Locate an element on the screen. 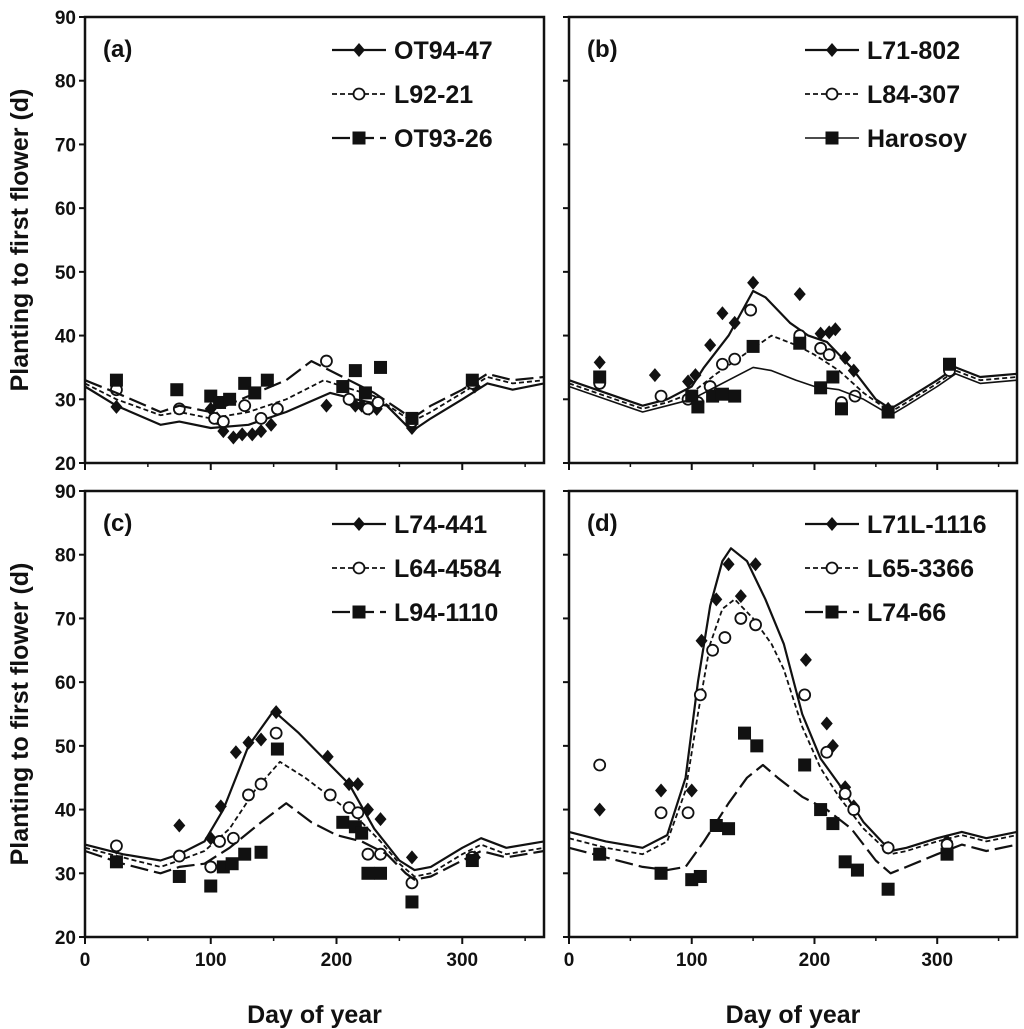  y-tick-label: 90 is located at coordinates (65, 492).